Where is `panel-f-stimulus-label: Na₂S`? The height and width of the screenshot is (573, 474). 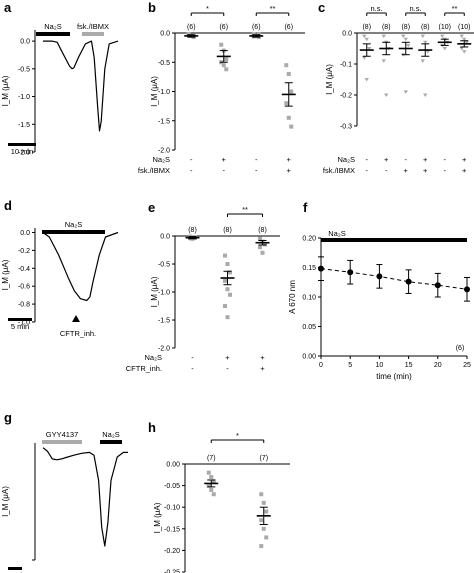 panel-f-stimulus-label: Na₂S is located at coordinates (337, 233).